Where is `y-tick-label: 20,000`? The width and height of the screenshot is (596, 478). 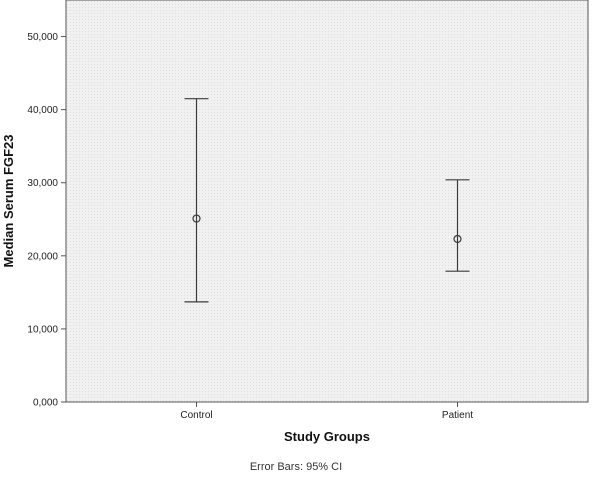 y-tick-label: 20,000 is located at coordinates (42, 256).